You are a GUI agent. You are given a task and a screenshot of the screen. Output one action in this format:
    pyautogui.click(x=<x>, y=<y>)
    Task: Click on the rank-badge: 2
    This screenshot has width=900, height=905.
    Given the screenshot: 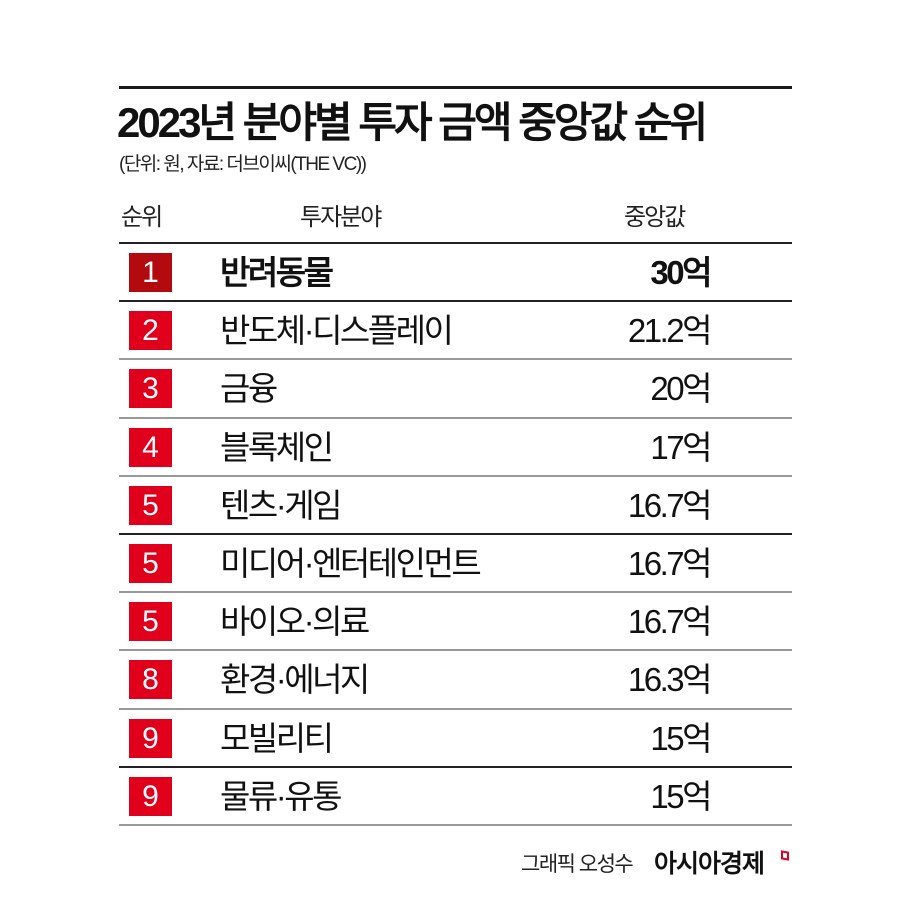 What is the action you would take?
    pyautogui.click(x=150, y=331)
    